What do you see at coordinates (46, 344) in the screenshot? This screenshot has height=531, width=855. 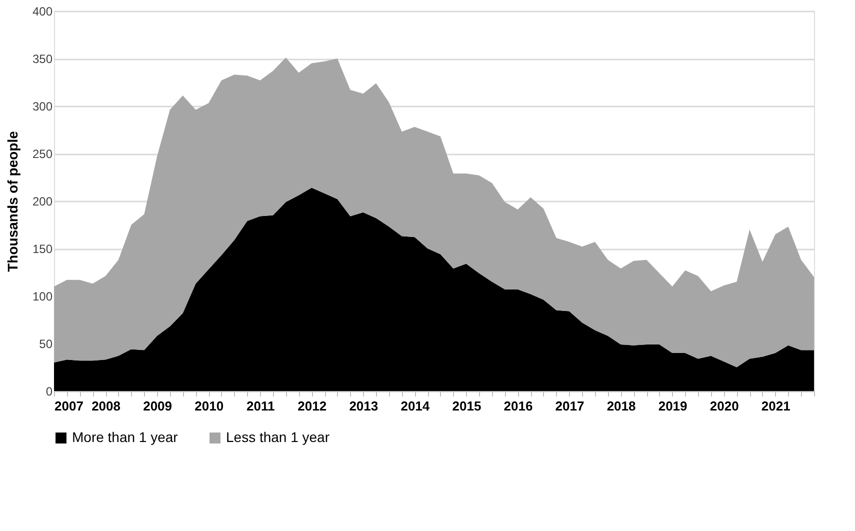 I see `y-tick-label: 50` at bounding box center [46, 344].